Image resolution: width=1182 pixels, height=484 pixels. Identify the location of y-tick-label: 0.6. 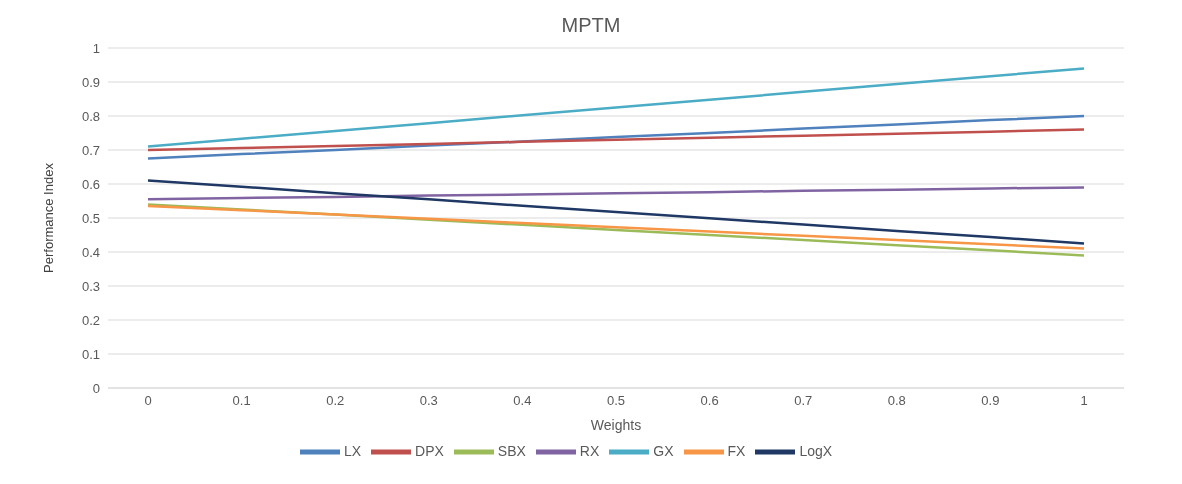
(90, 184).